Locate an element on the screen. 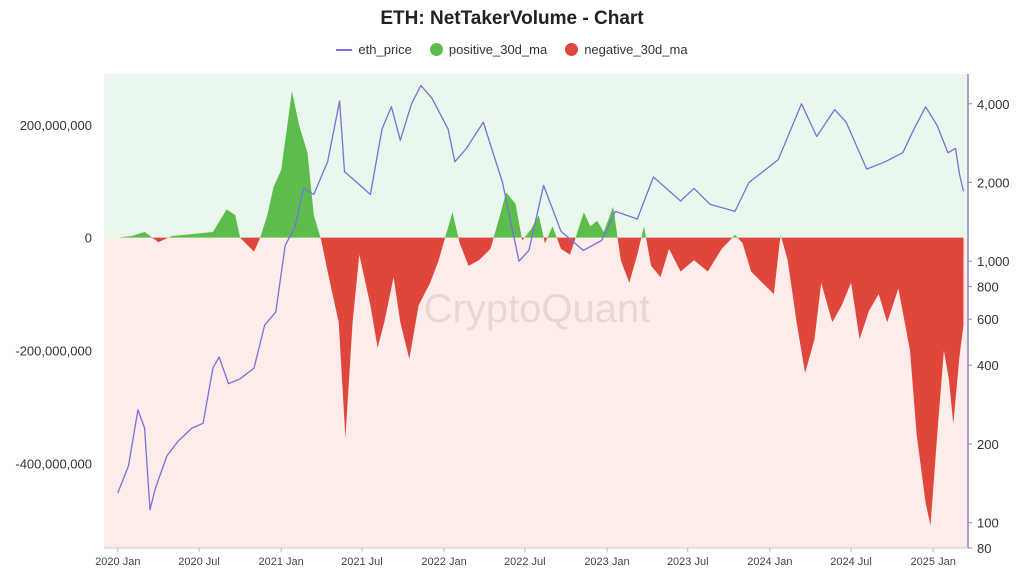 The width and height of the screenshot is (1024, 576). x-tick-label: 2021 Jul is located at coordinates (362, 562).